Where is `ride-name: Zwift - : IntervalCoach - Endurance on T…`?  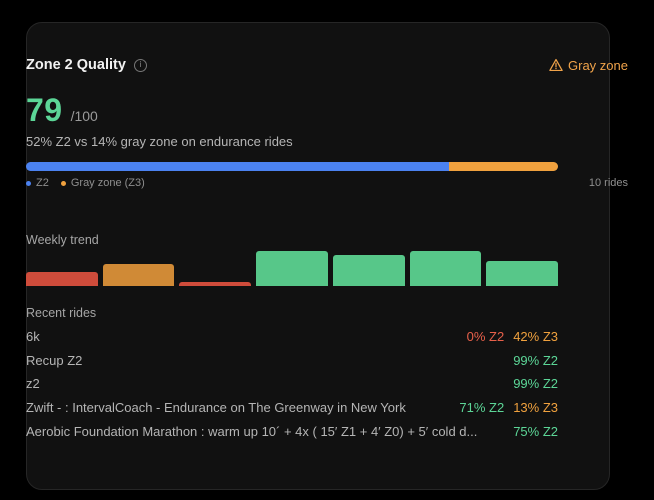 ride-name: Zwift - : IntervalCoach - Endurance on T… is located at coordinates (216, 408).